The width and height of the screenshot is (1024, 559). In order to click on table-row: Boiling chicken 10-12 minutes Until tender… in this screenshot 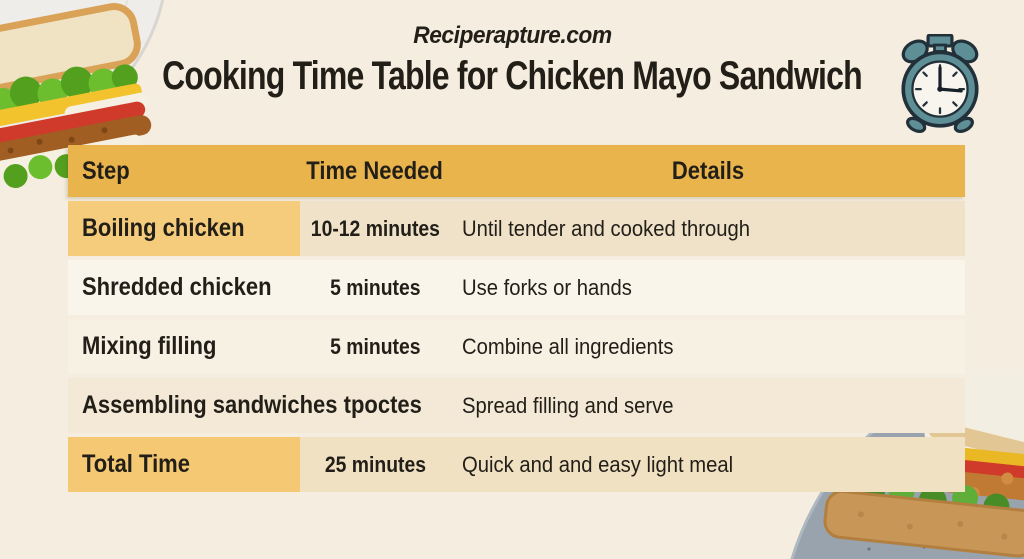, I will do `click(516, 228)`.